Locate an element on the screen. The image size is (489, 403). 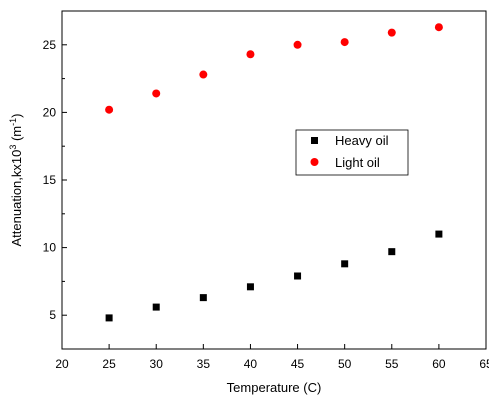
x-tick-label: 65 is located at coordinates (484, 364).